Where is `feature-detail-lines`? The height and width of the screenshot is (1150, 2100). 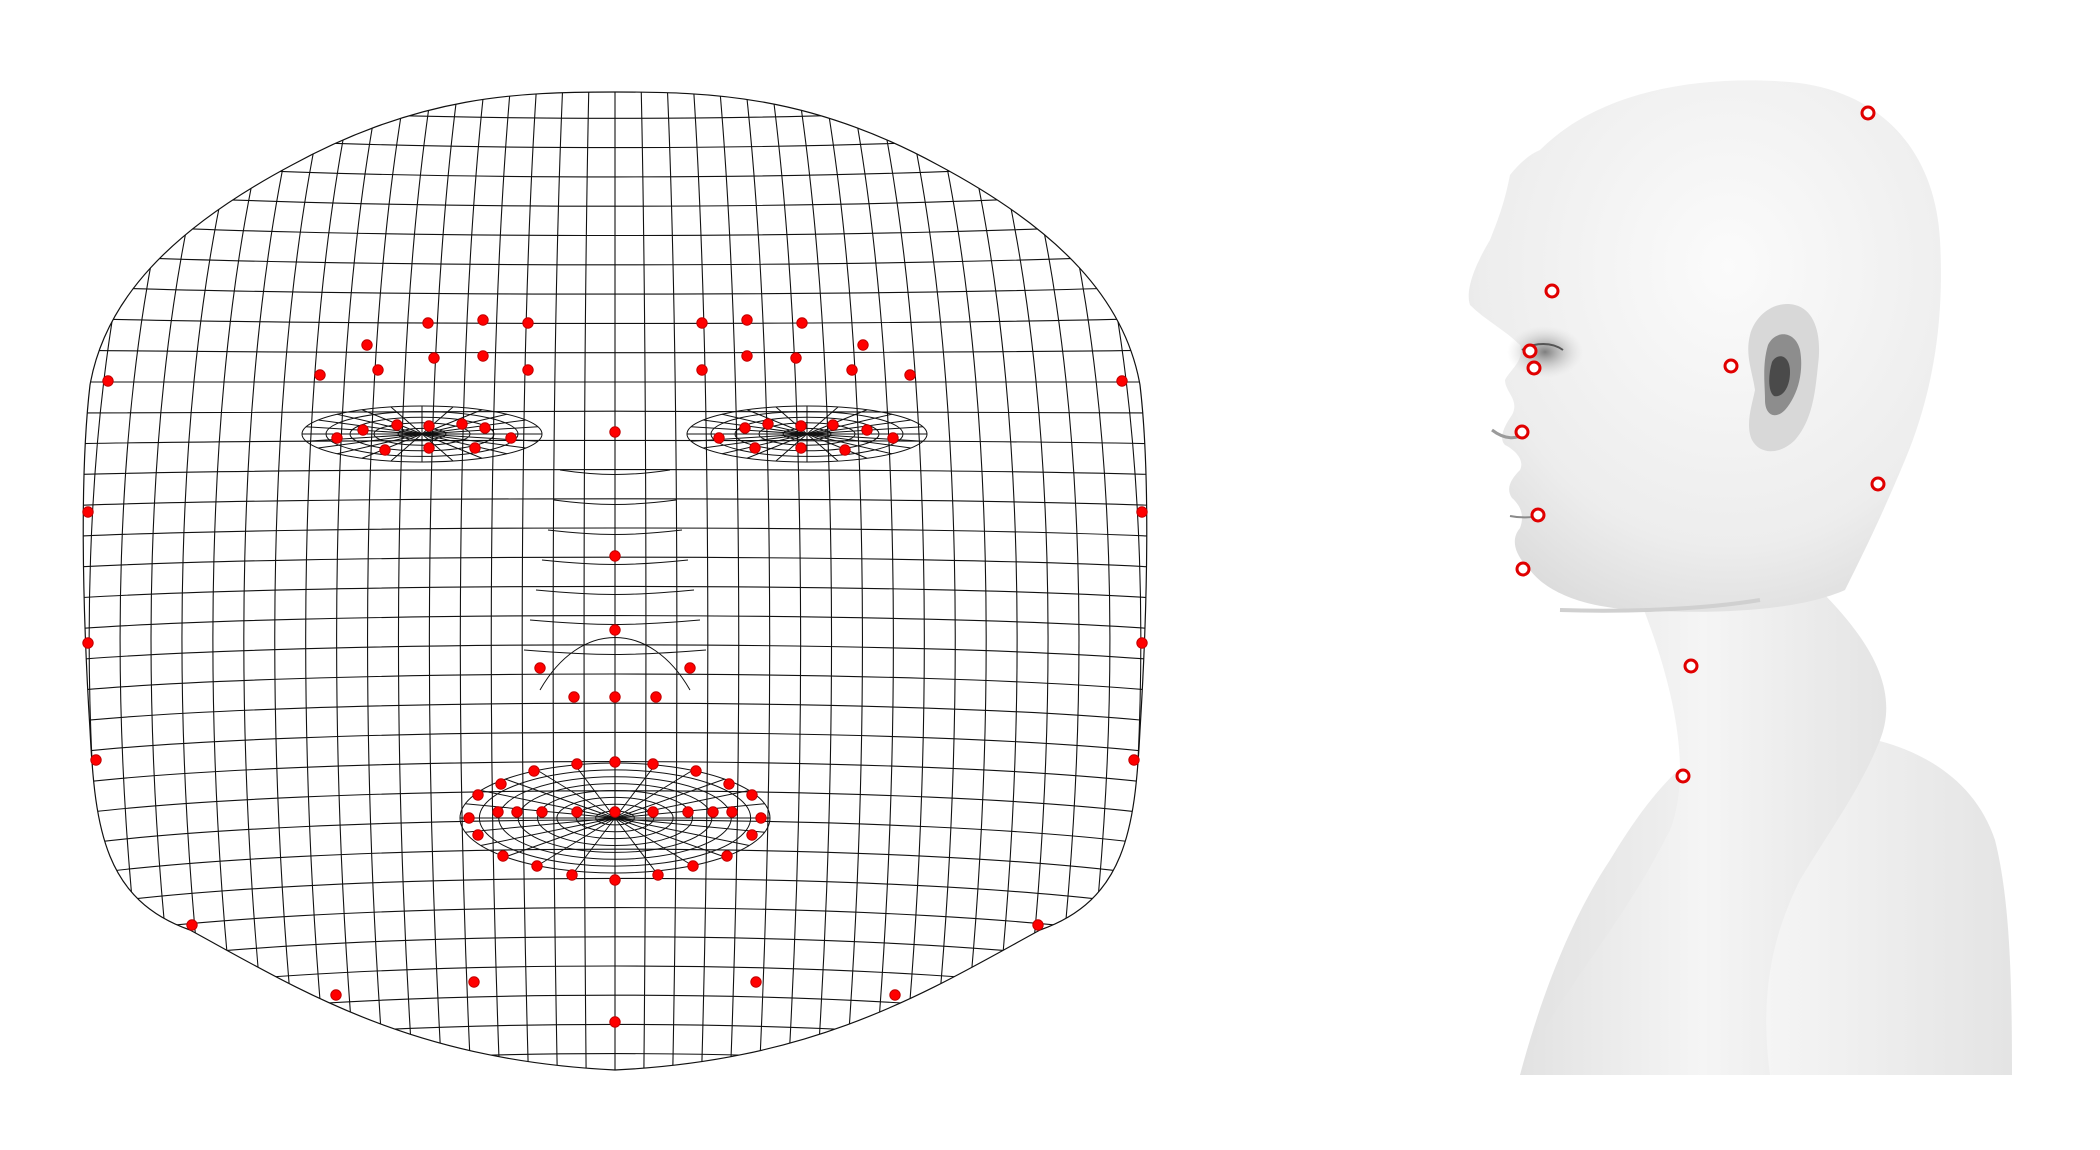
feature-detail-lines is located at coordinates (614, 639).